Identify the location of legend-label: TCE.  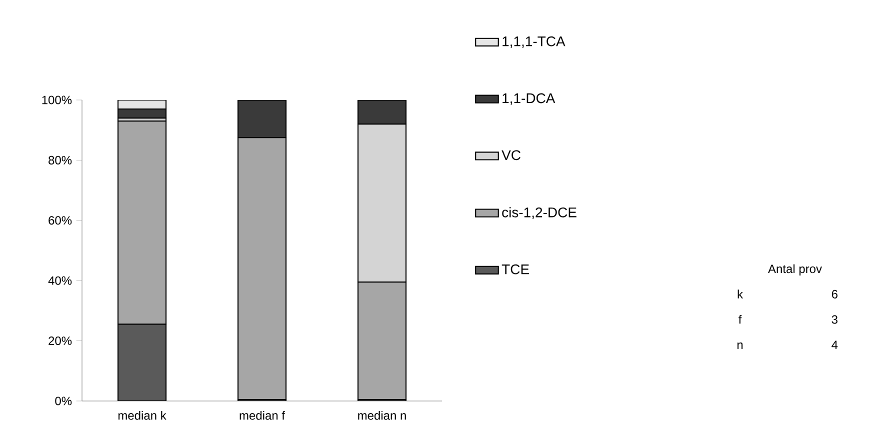
(515, 269).